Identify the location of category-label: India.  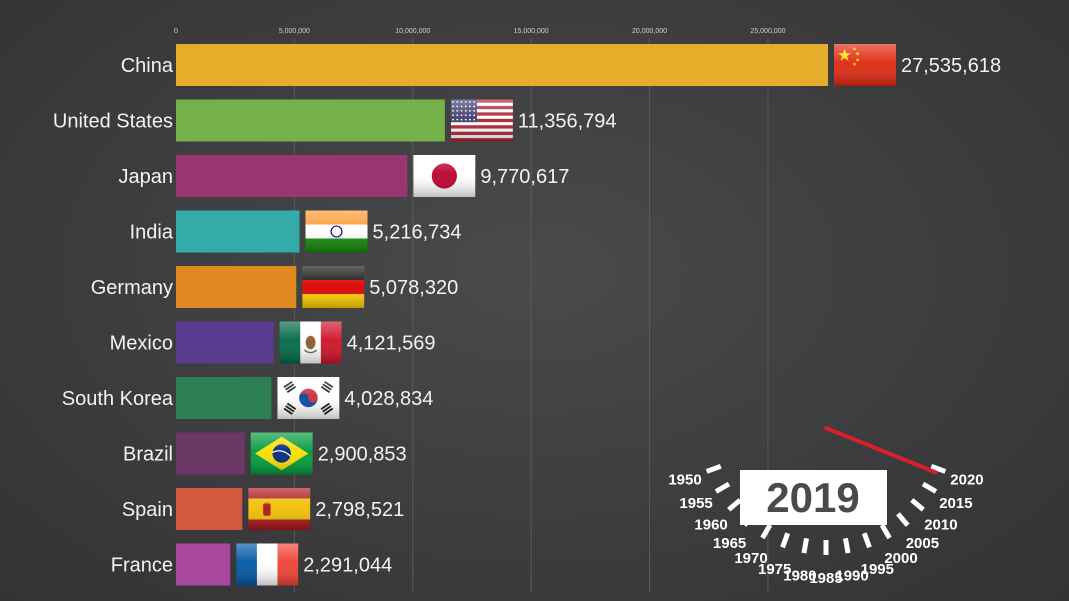
(152, 233).